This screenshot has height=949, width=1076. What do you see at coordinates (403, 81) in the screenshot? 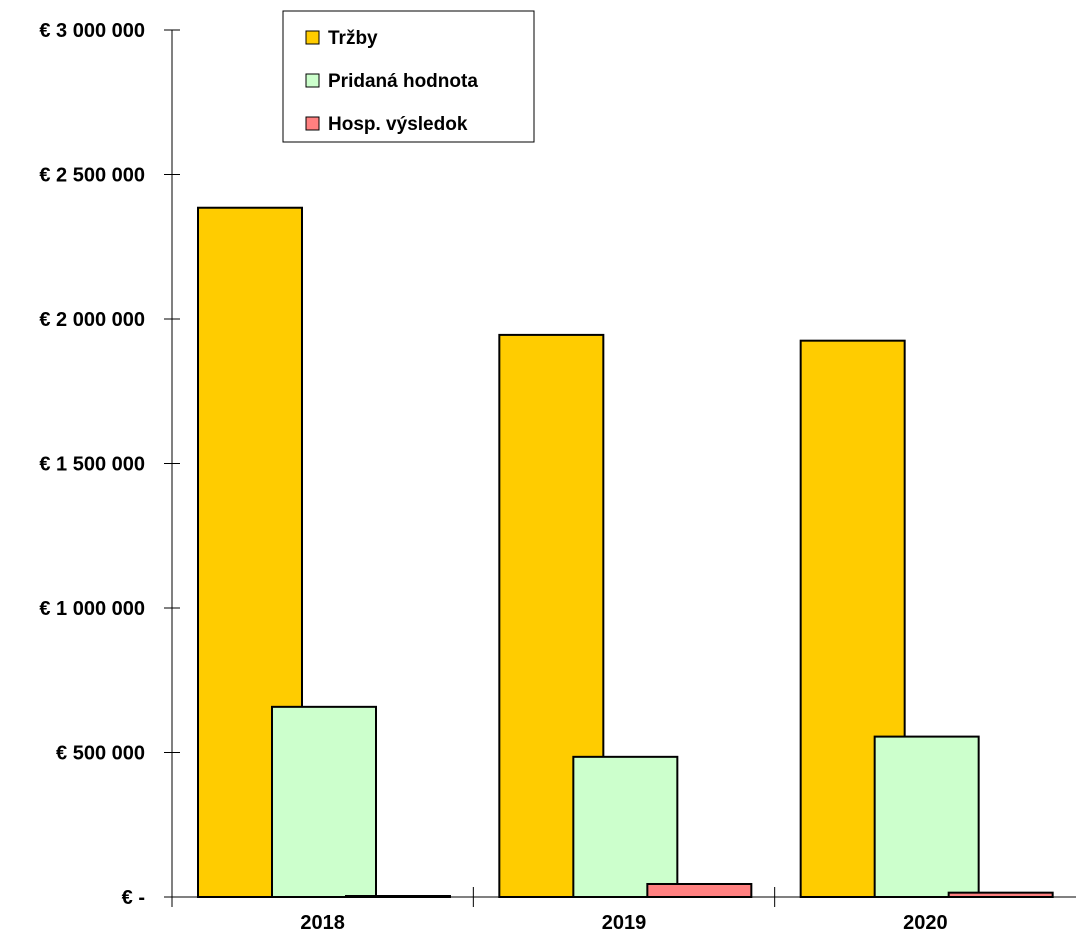
I see `legend-label: Pridaná hodnota` at bounding box center [403, 81].